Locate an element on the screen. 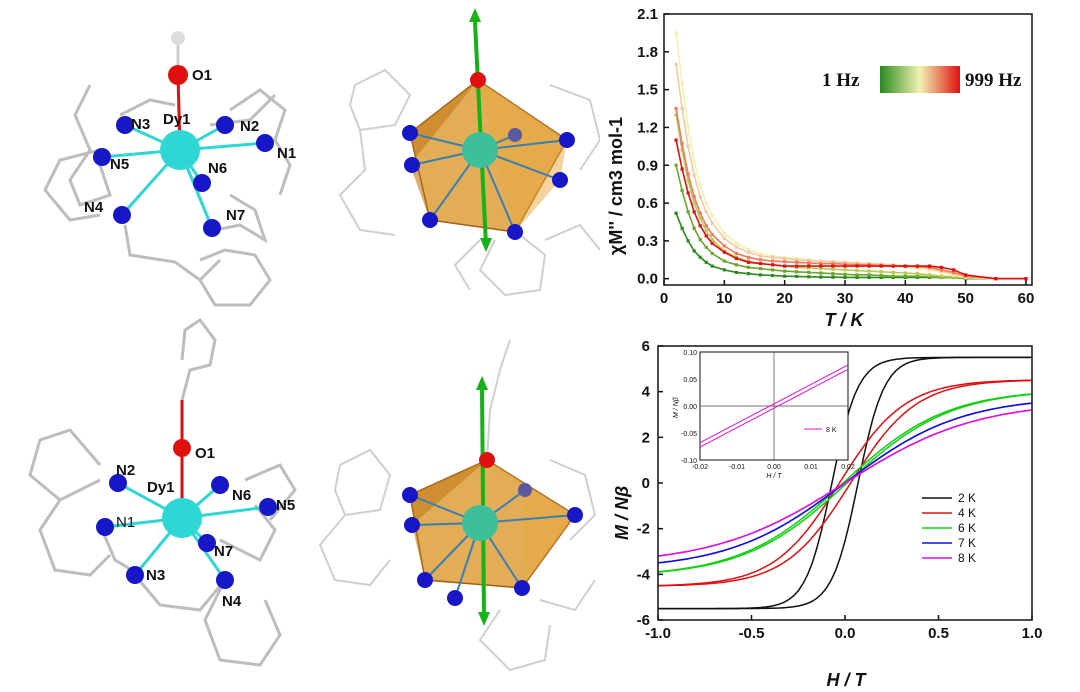 Image resolution: width=1080 pixels, height=692 pixels. x-tick-label: 0.5 is located at coordinates (938, 633).